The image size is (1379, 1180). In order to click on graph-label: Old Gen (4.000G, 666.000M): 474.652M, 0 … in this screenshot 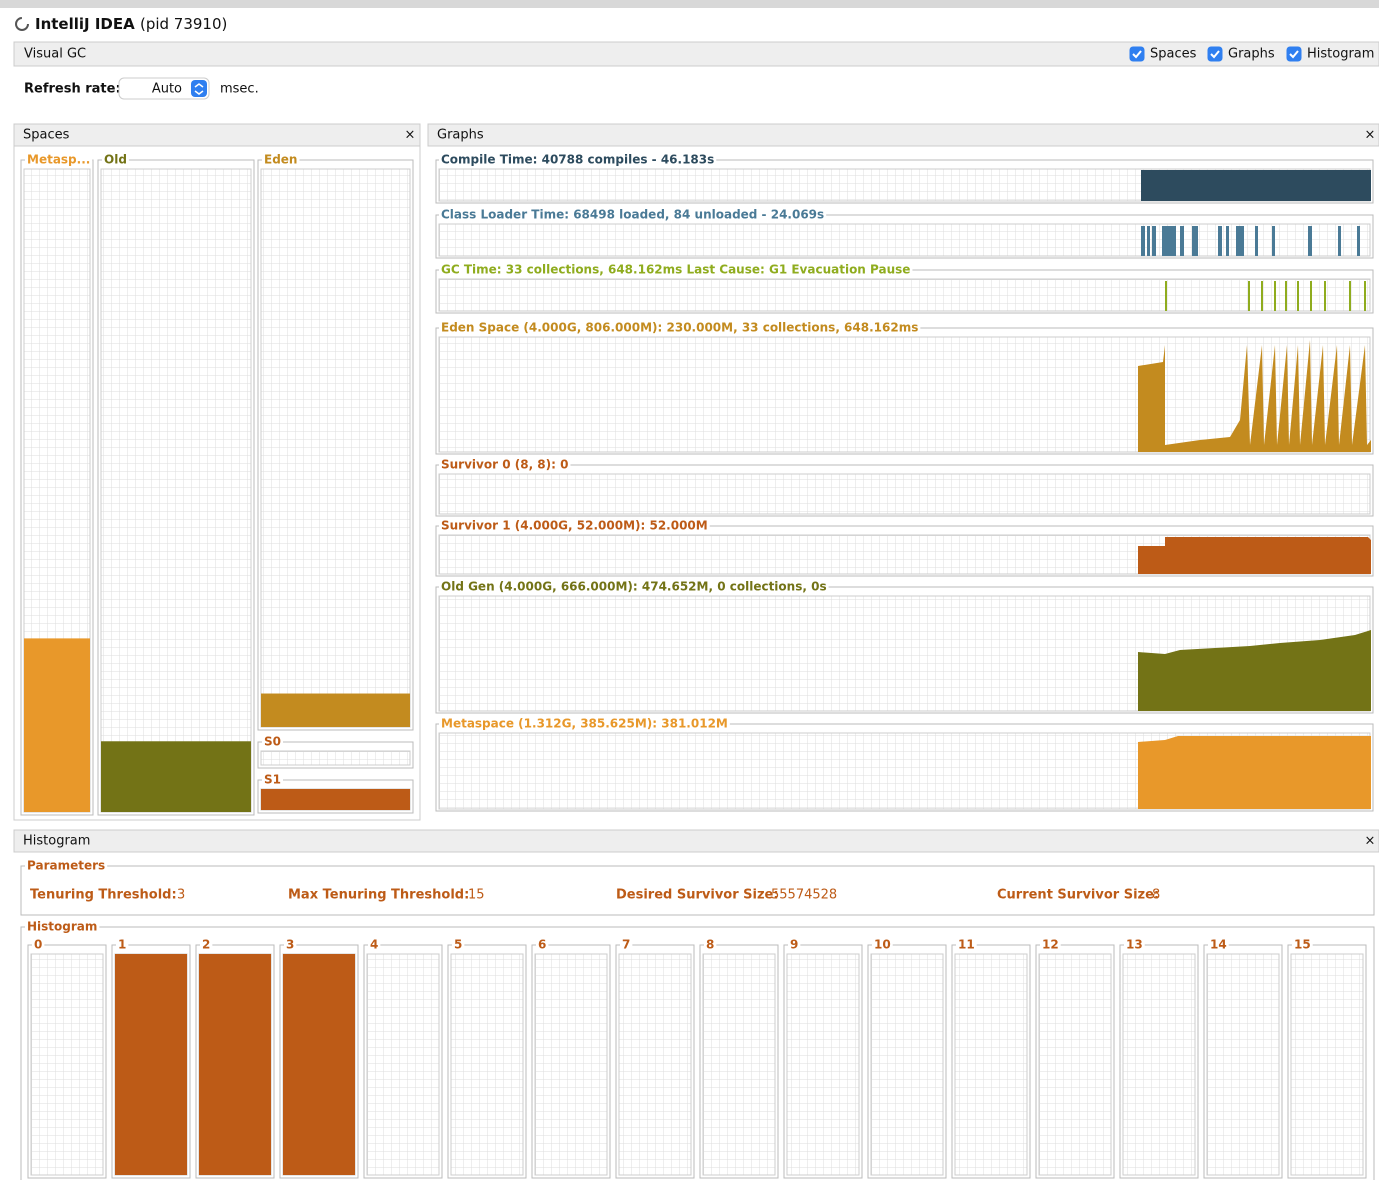, I will do `click(634, 587)`.